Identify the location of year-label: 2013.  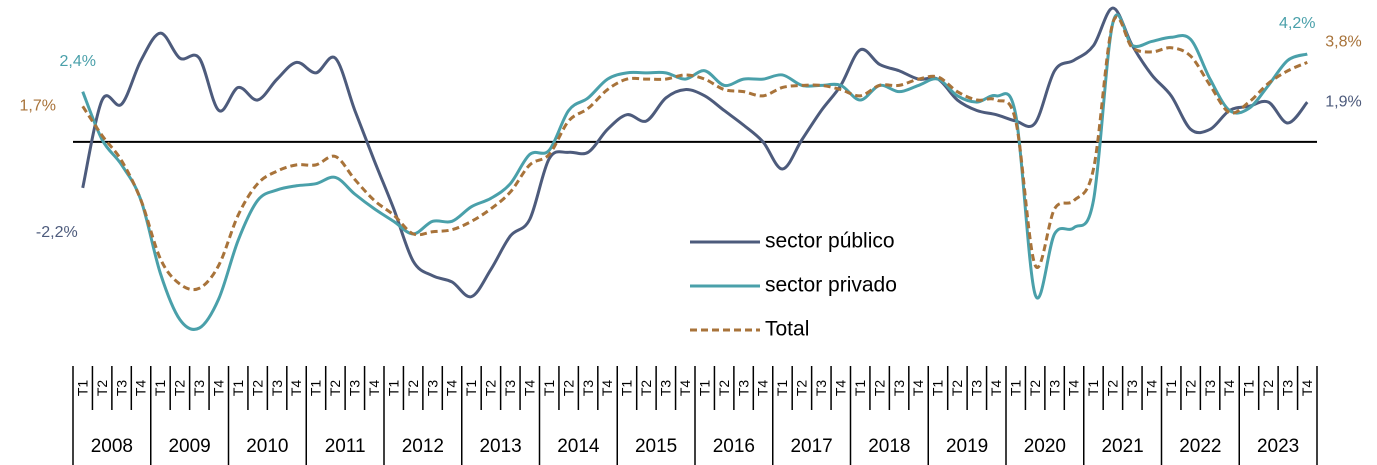
(500, 446).